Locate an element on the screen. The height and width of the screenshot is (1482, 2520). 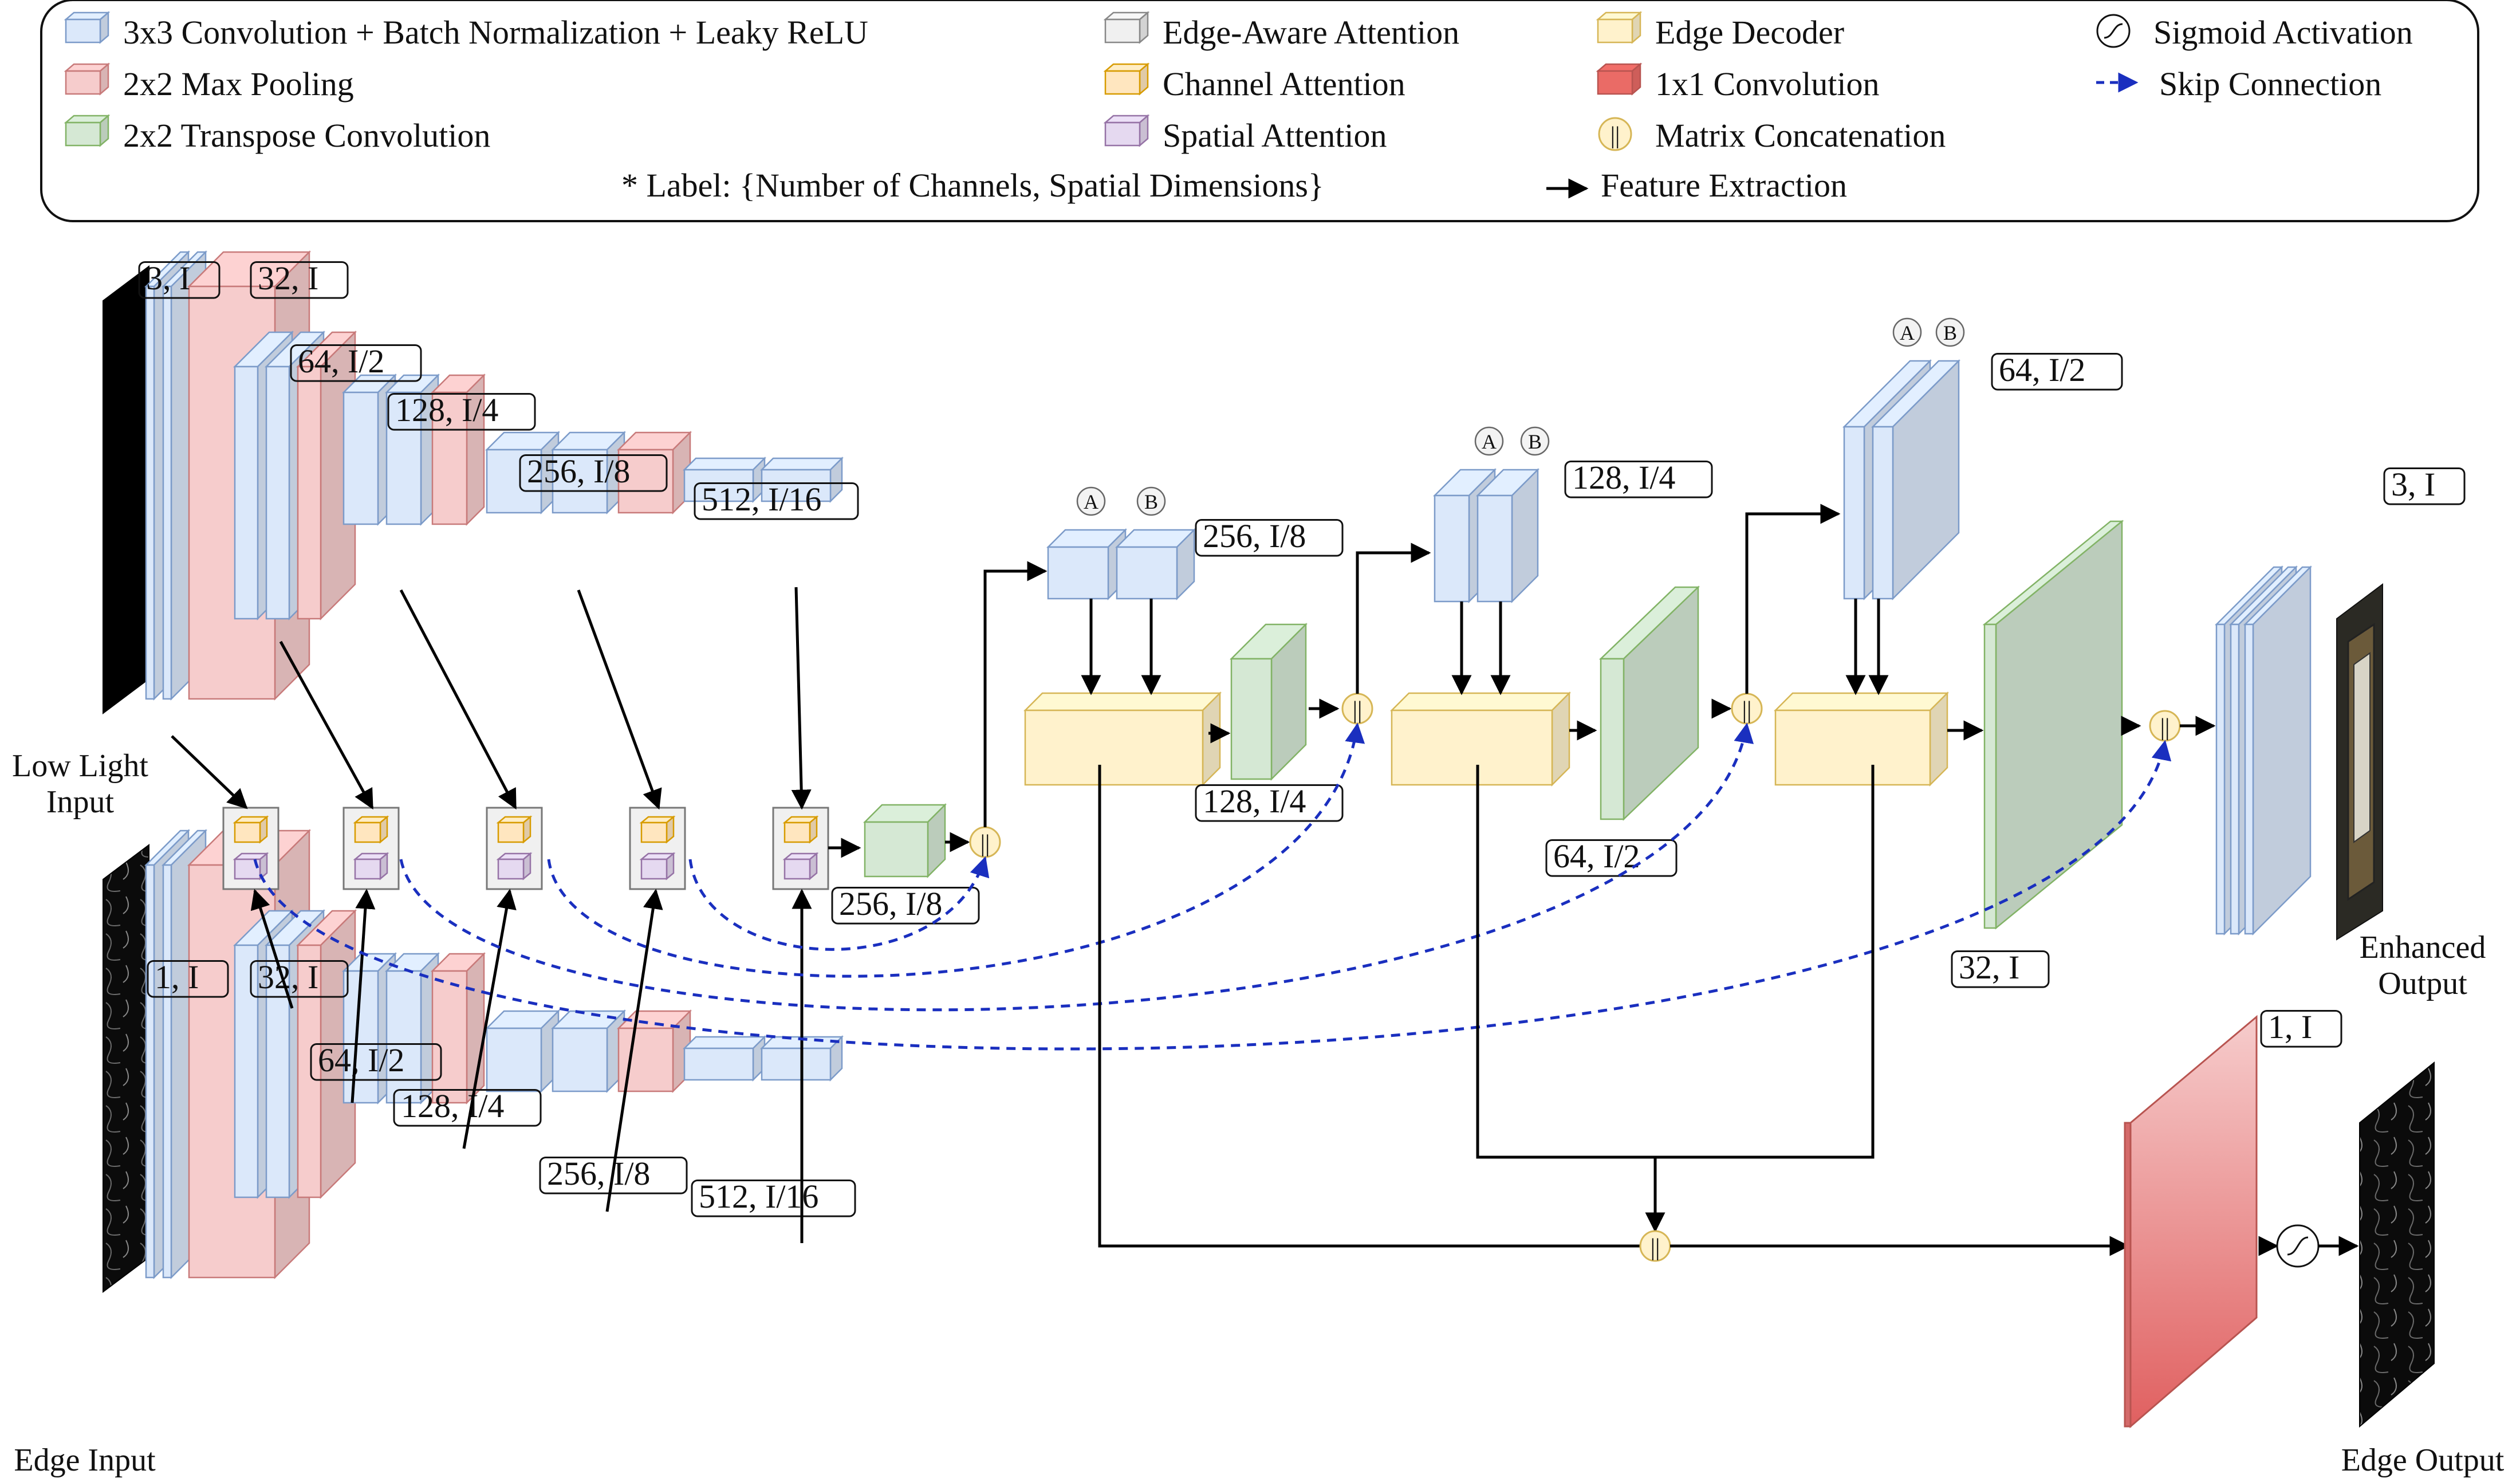
dec1-branch-b: B is located at coordinates (1151, 501).